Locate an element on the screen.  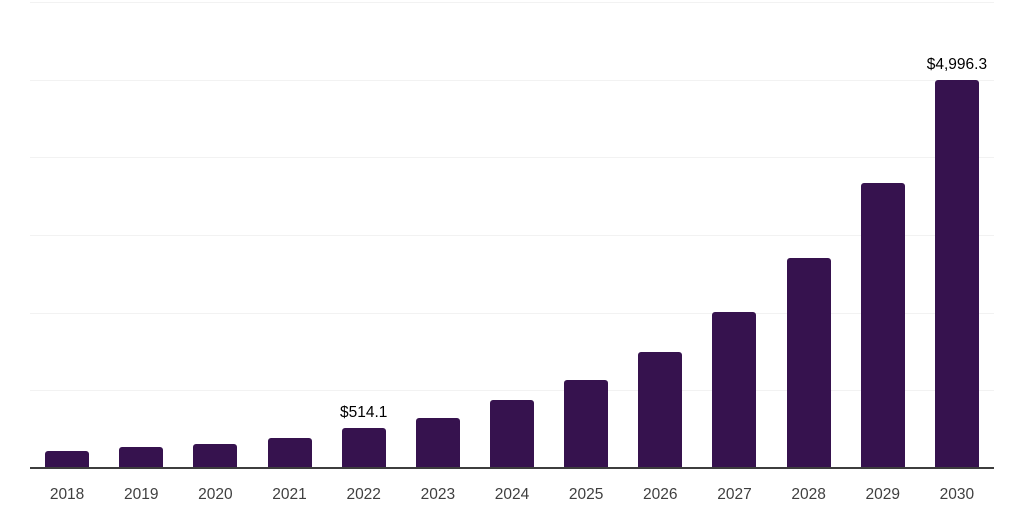
x-axis-line is located at coordinates (512, 468).